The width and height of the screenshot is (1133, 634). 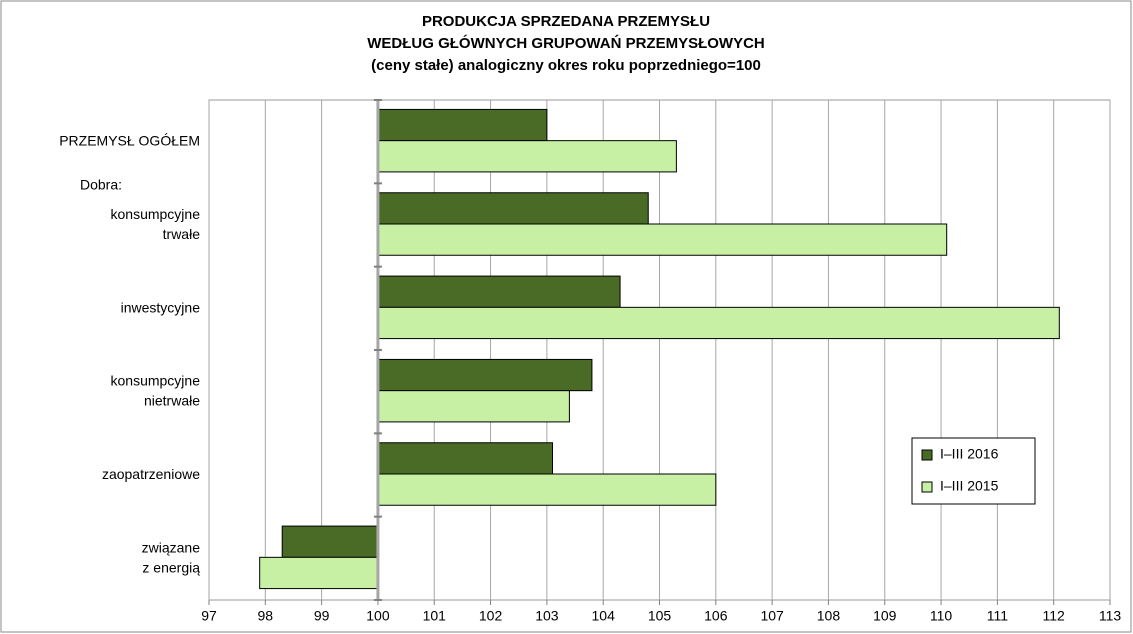 What do you see at coordinates (491, 616) in the screenshot?
I see `x-tick-label: 102` at bounding box center [491, 616].